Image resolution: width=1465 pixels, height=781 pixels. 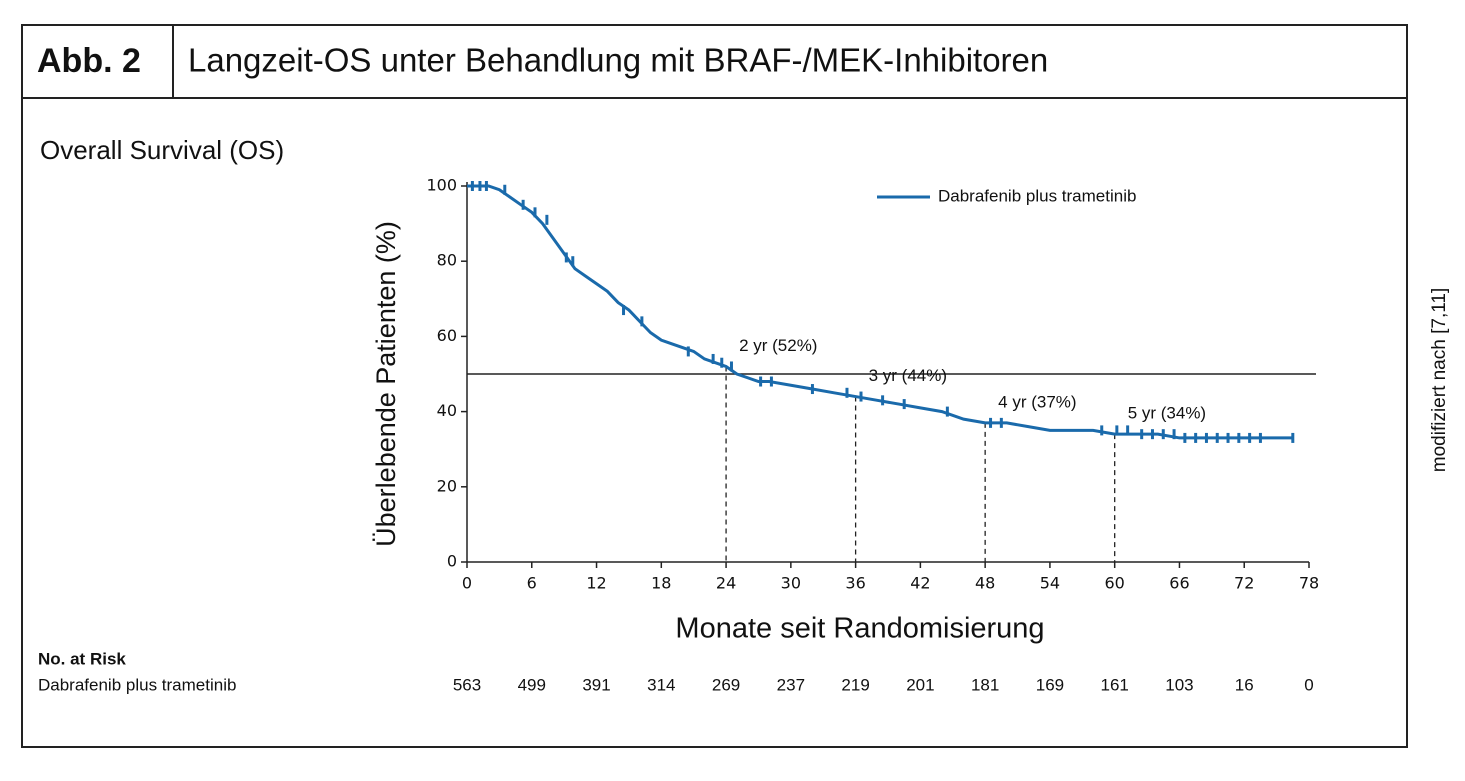 I want to click on annotation: 2 yr (52%), so click(x=778, y=345).